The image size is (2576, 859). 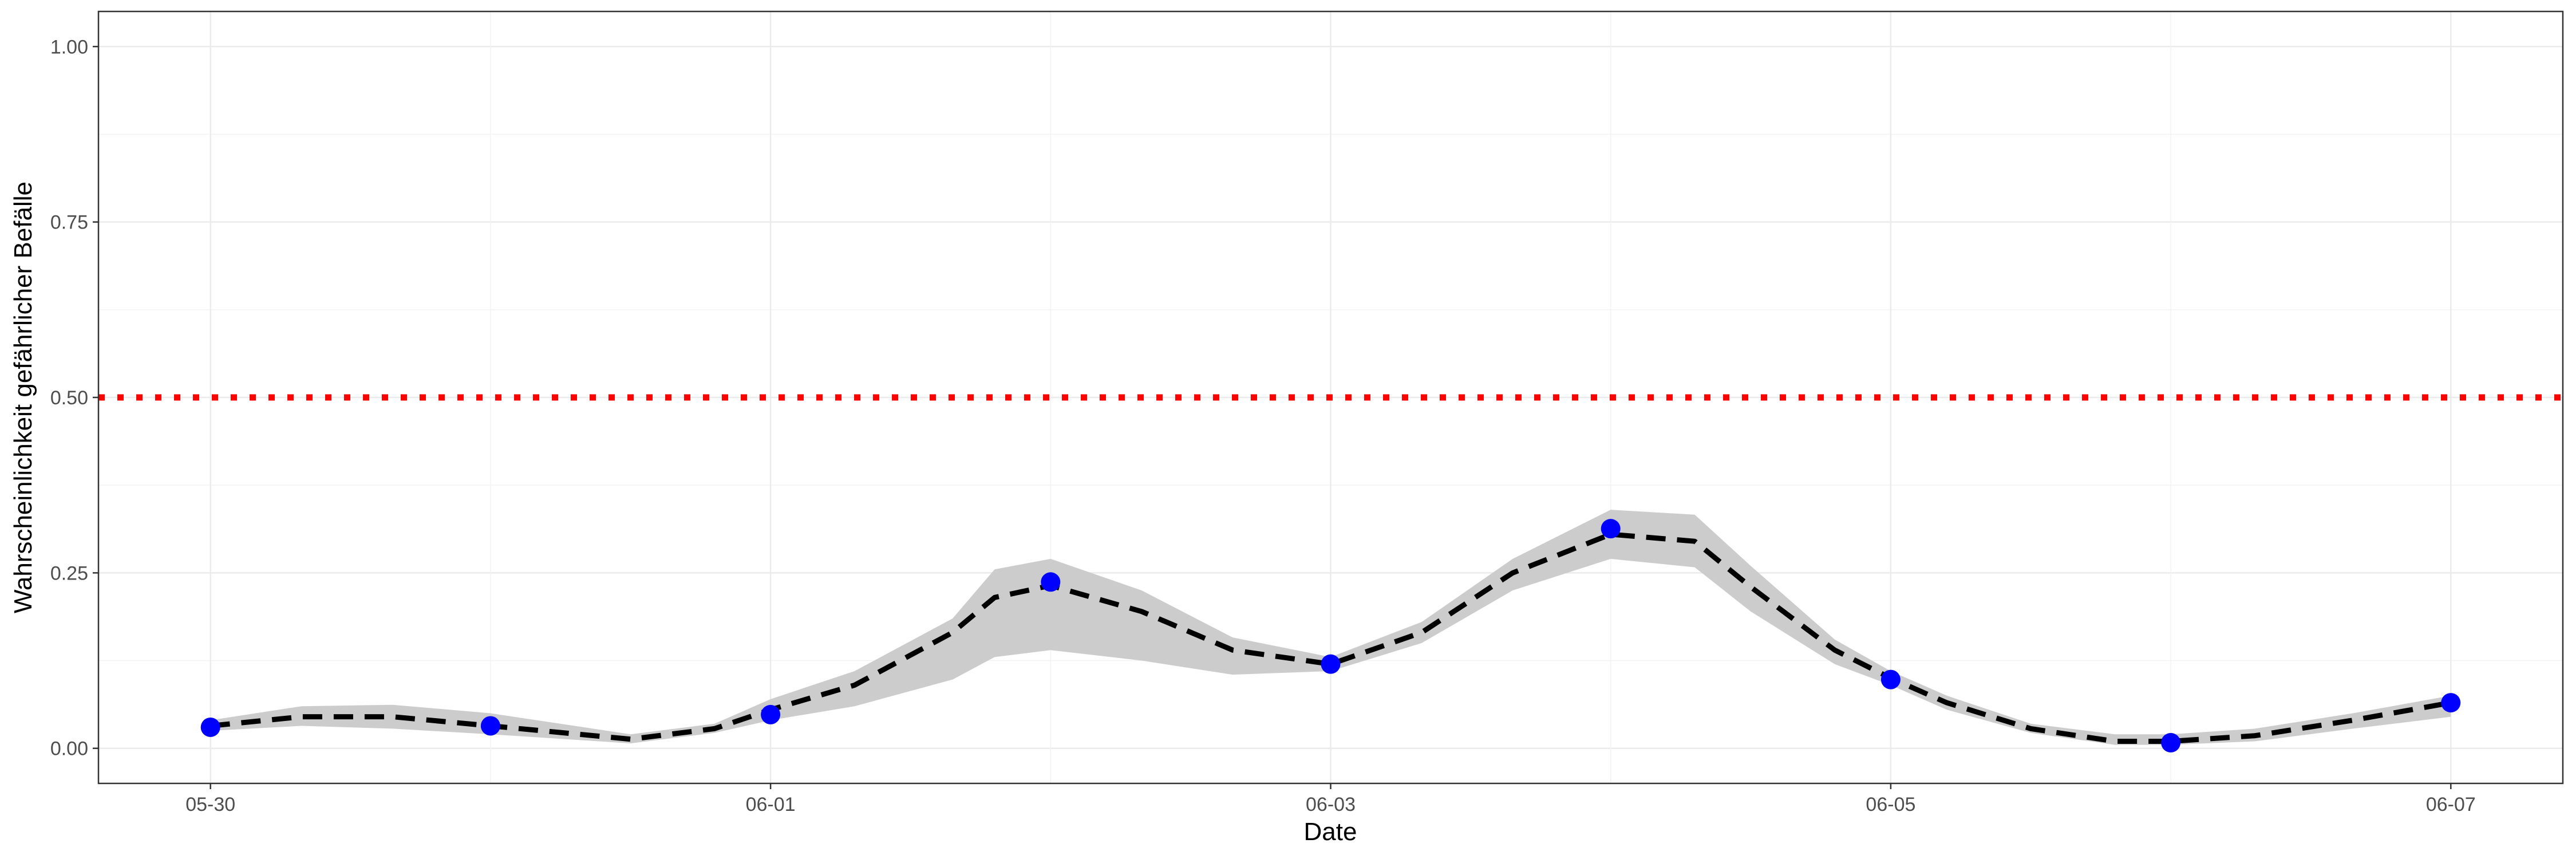 What do you see at coordinates (1330, 832) in the screenshot?
I see `x-axis-title: Date` at bounding box center [1330, 832].